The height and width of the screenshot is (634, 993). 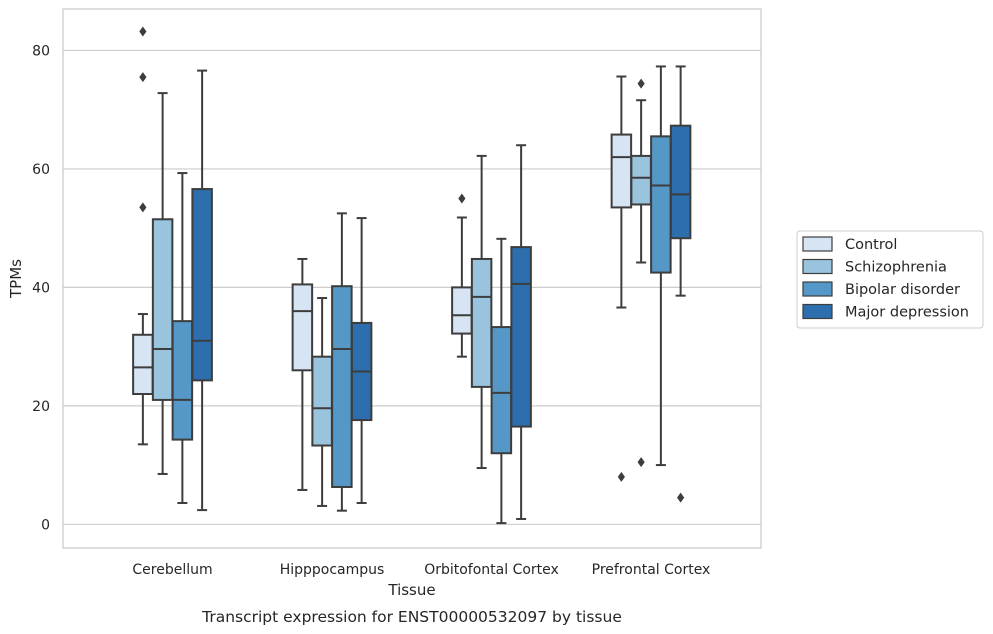 I want to click on box-major-depression-cerebellum, so click(x=202, y=290).